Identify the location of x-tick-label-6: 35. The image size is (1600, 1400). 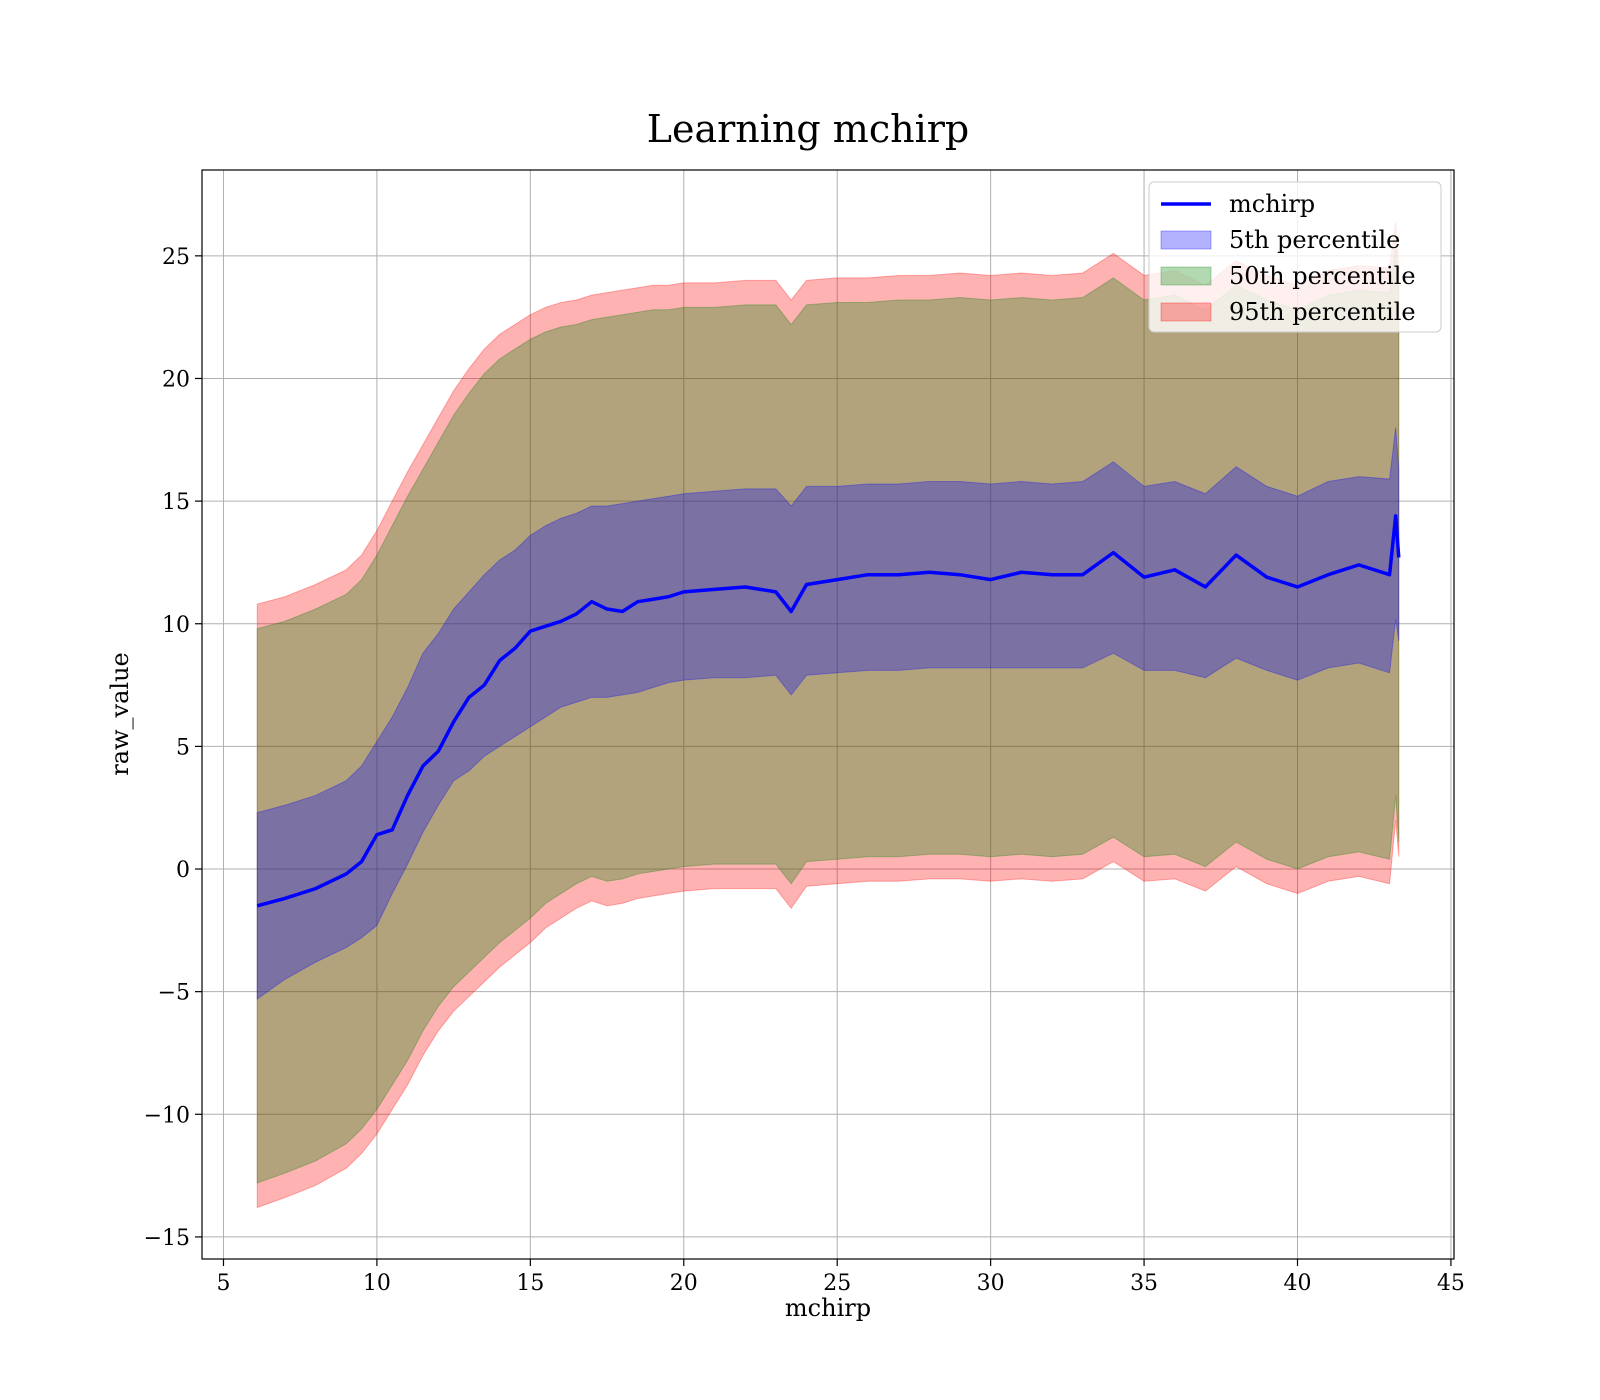
(1144, 1283).